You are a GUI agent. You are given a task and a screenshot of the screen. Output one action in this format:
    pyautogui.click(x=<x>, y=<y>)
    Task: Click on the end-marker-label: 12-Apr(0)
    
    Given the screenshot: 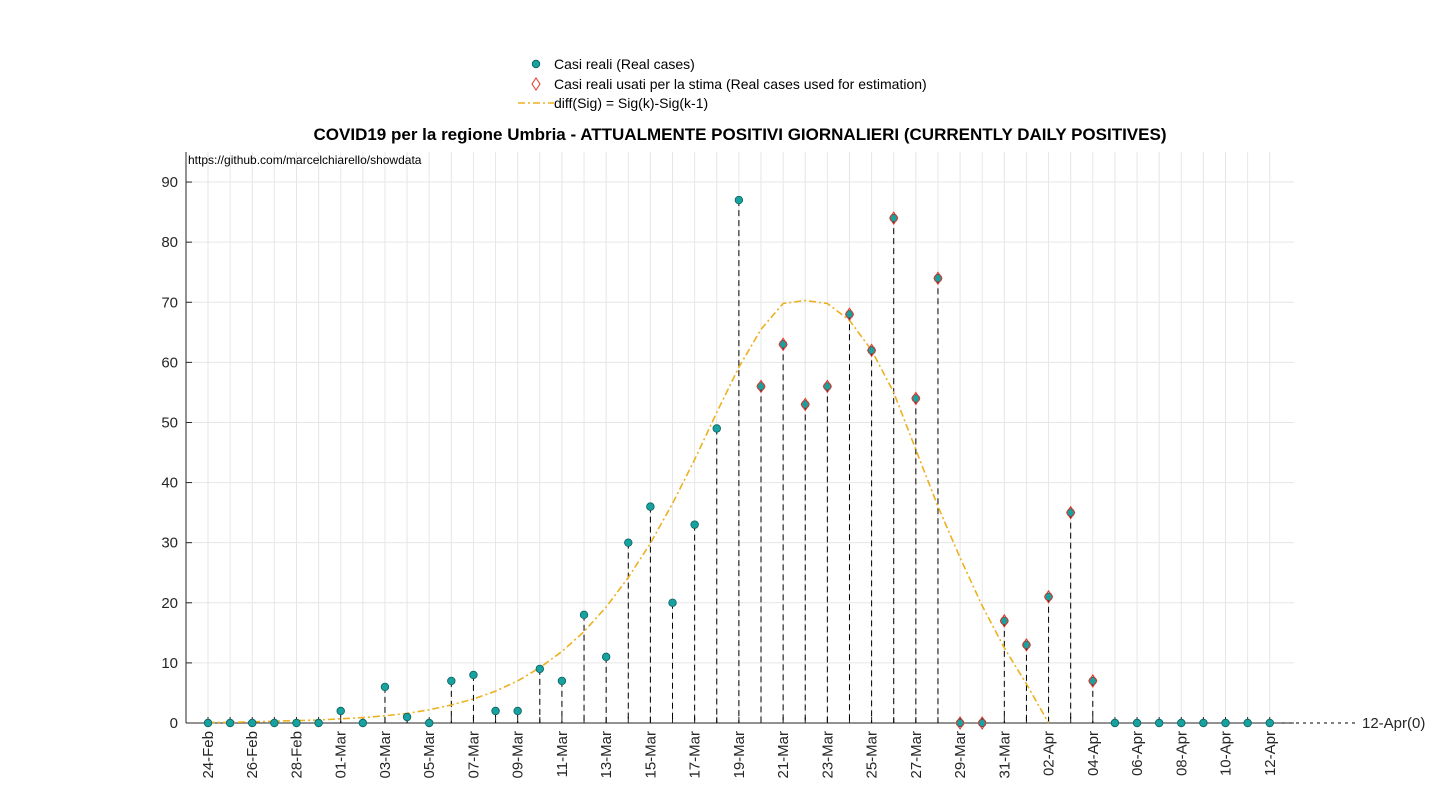 What is the action you would take?
    pyautogui.click(x=1393, y=723)
    